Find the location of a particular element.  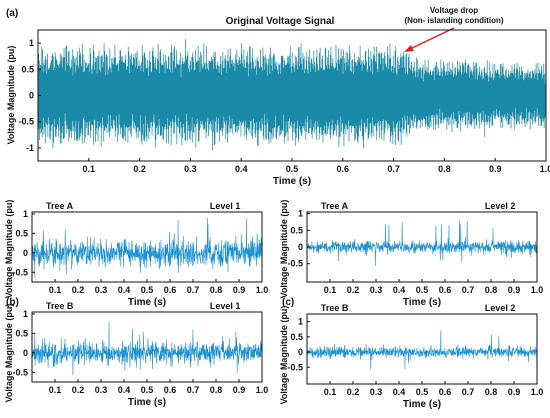

annotation-line-1: Voltage drop is located at coordinates (454, 10).